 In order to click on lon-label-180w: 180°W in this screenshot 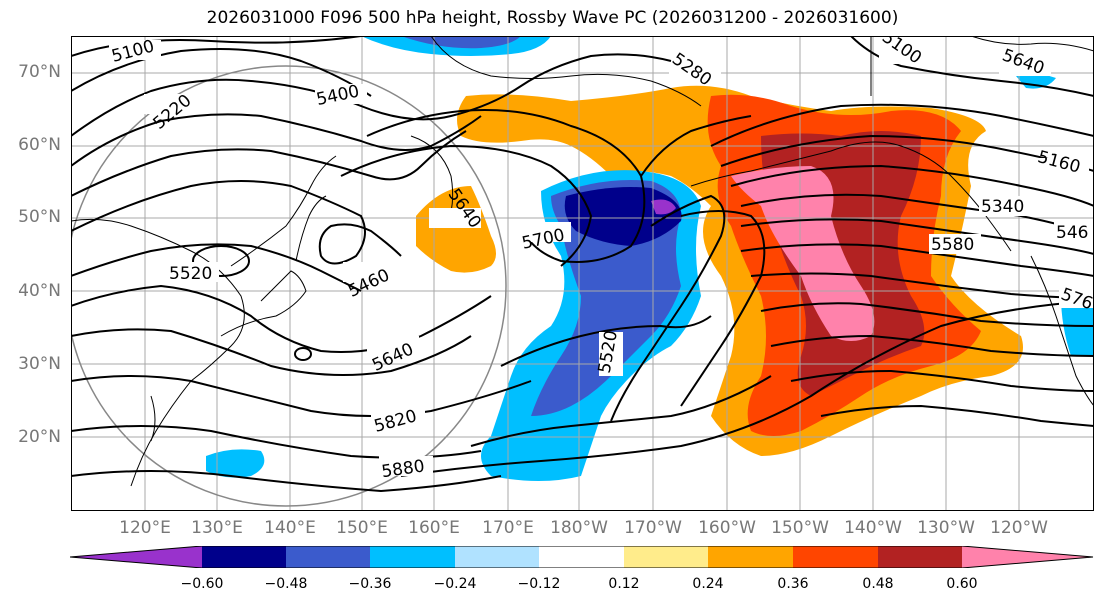, I will do `click(579, 528)`.